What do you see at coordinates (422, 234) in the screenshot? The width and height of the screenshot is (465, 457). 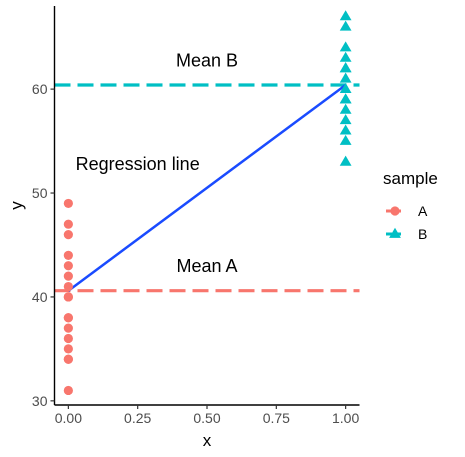 I see `legend-label-b: B` at bounding box center [422, 234].